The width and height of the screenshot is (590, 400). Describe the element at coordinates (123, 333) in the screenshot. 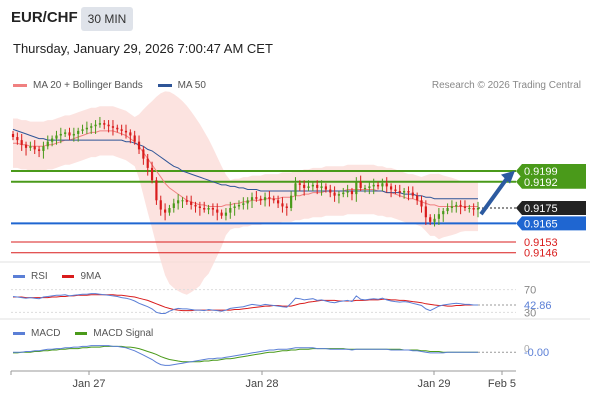

I see `macd-signal-legend-label: MACD Signal` at that location.